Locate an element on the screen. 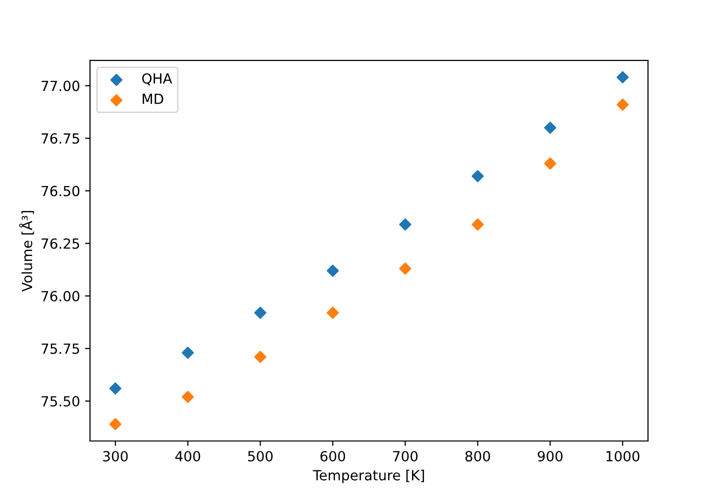 The image size is (720, 504). x-tick-label: 500 is located at coordinates (260, 456).